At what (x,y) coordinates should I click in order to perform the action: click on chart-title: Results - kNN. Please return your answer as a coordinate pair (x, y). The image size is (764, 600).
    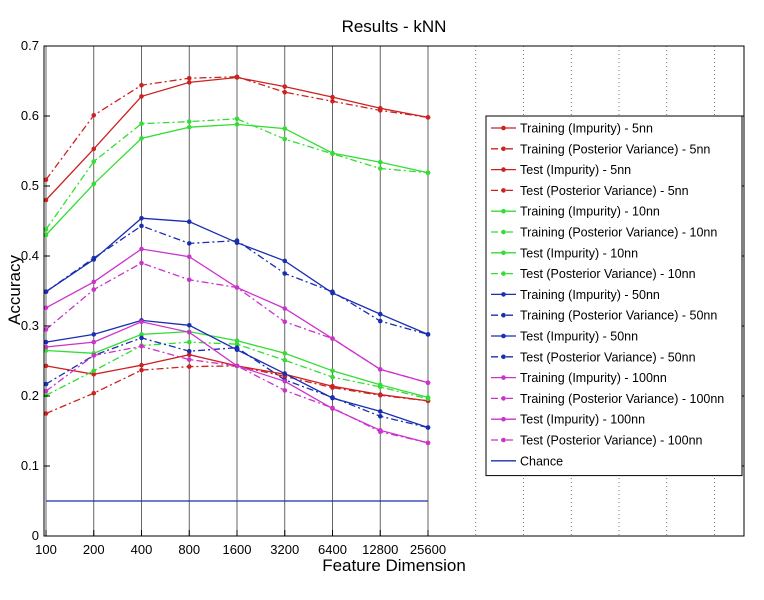
    Looking at the image, I should click on (394, 26).